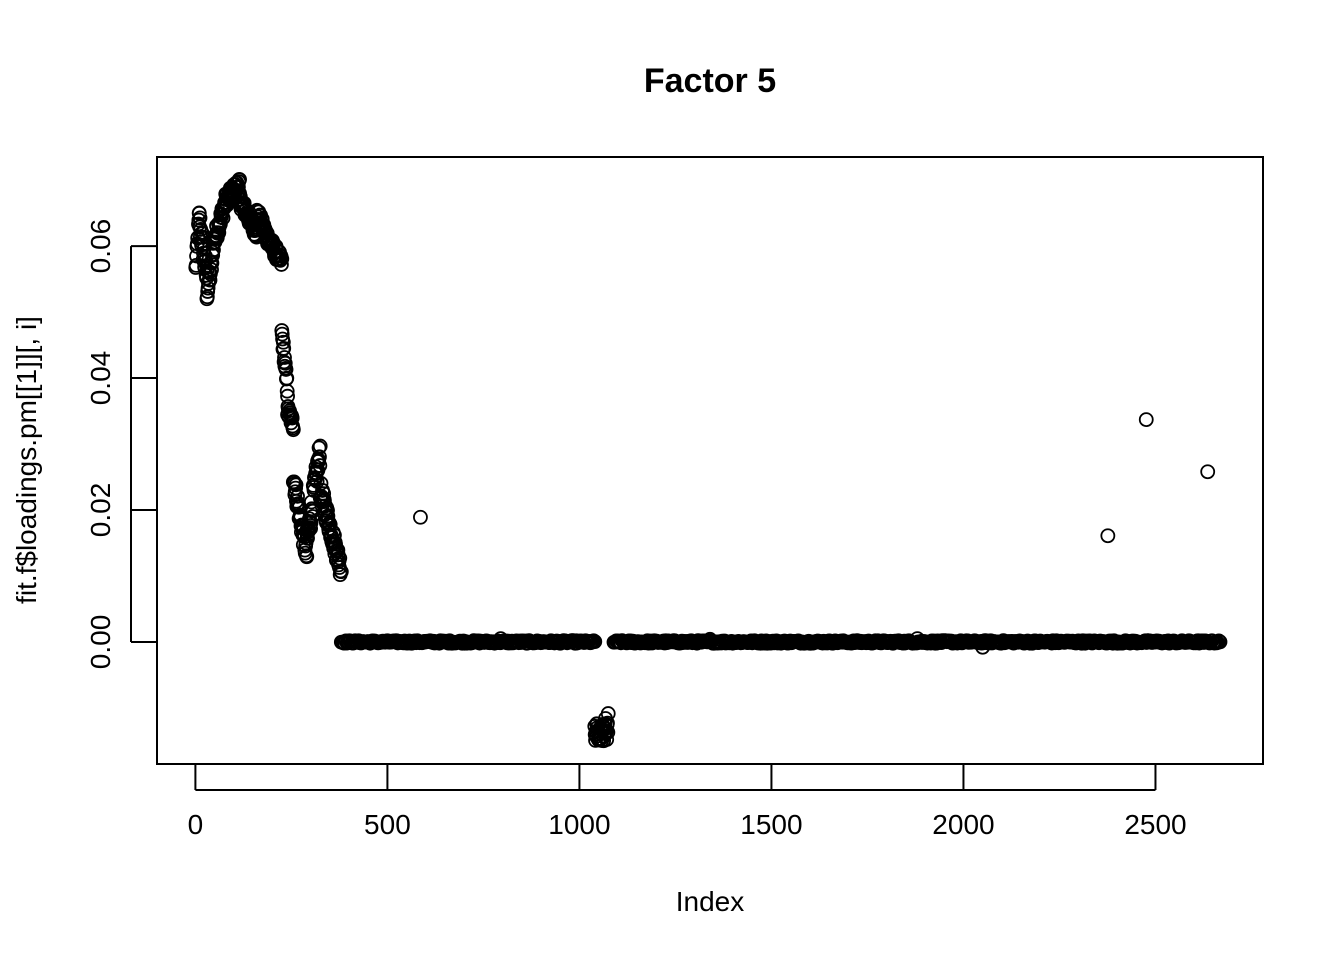  I want to click on y-axis: 0.00 0.02 0.04 0.06, so click(121, 444).